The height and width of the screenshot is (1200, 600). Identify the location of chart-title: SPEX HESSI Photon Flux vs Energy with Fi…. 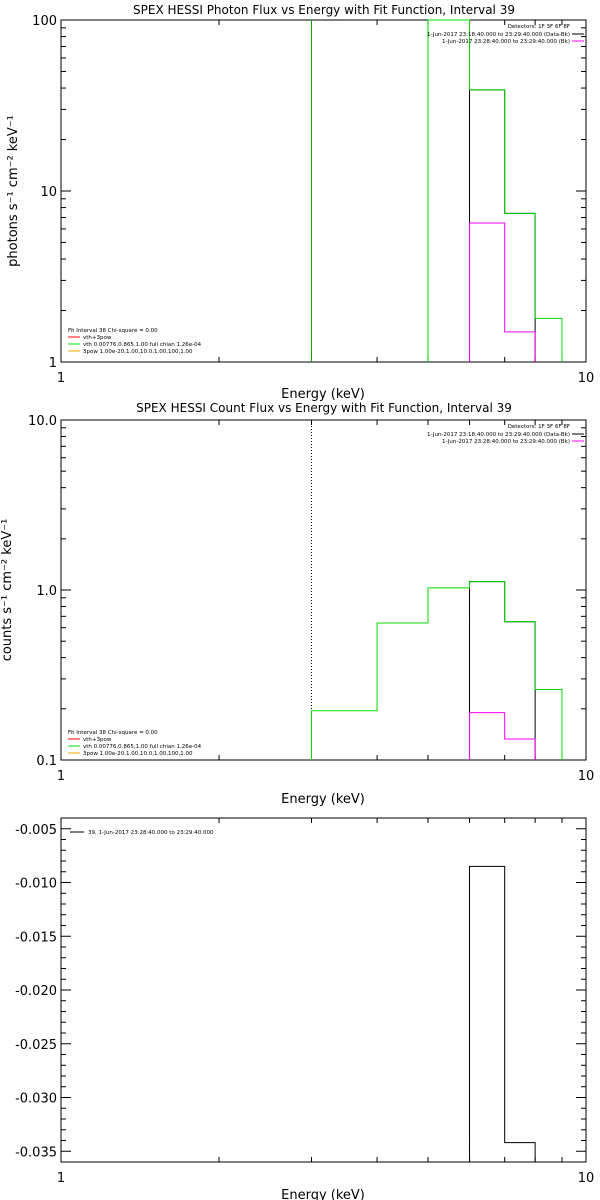
(324, 10).